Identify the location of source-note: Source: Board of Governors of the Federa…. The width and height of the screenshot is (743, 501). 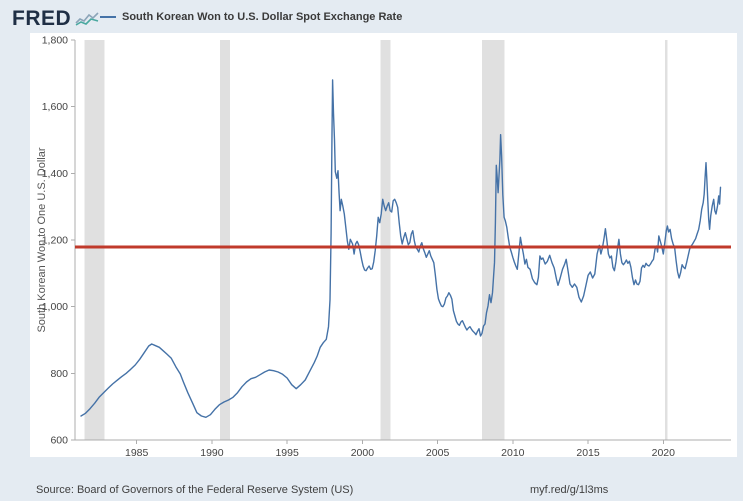
(195, 490).